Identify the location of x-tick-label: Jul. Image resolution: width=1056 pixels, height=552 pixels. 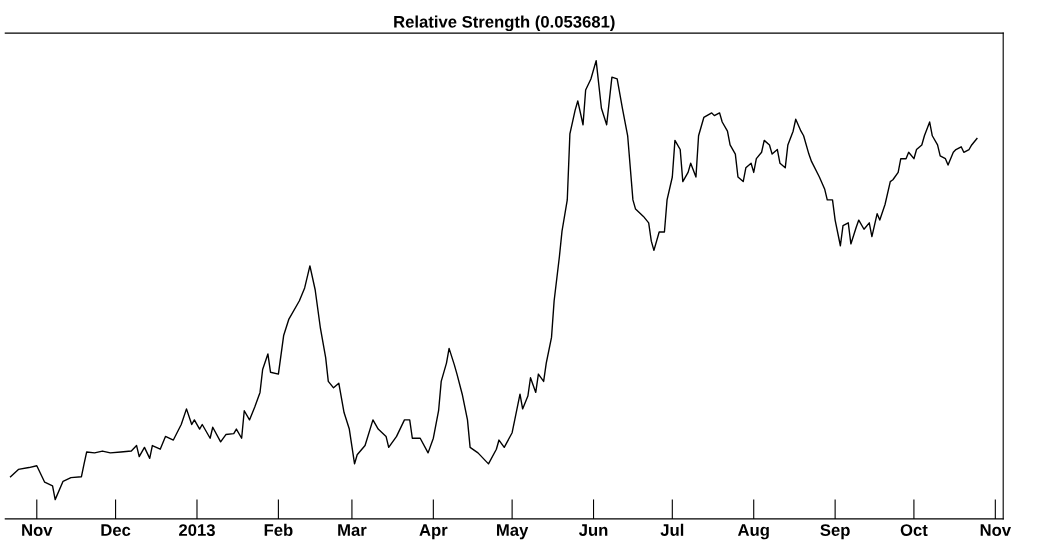
(672, 529).